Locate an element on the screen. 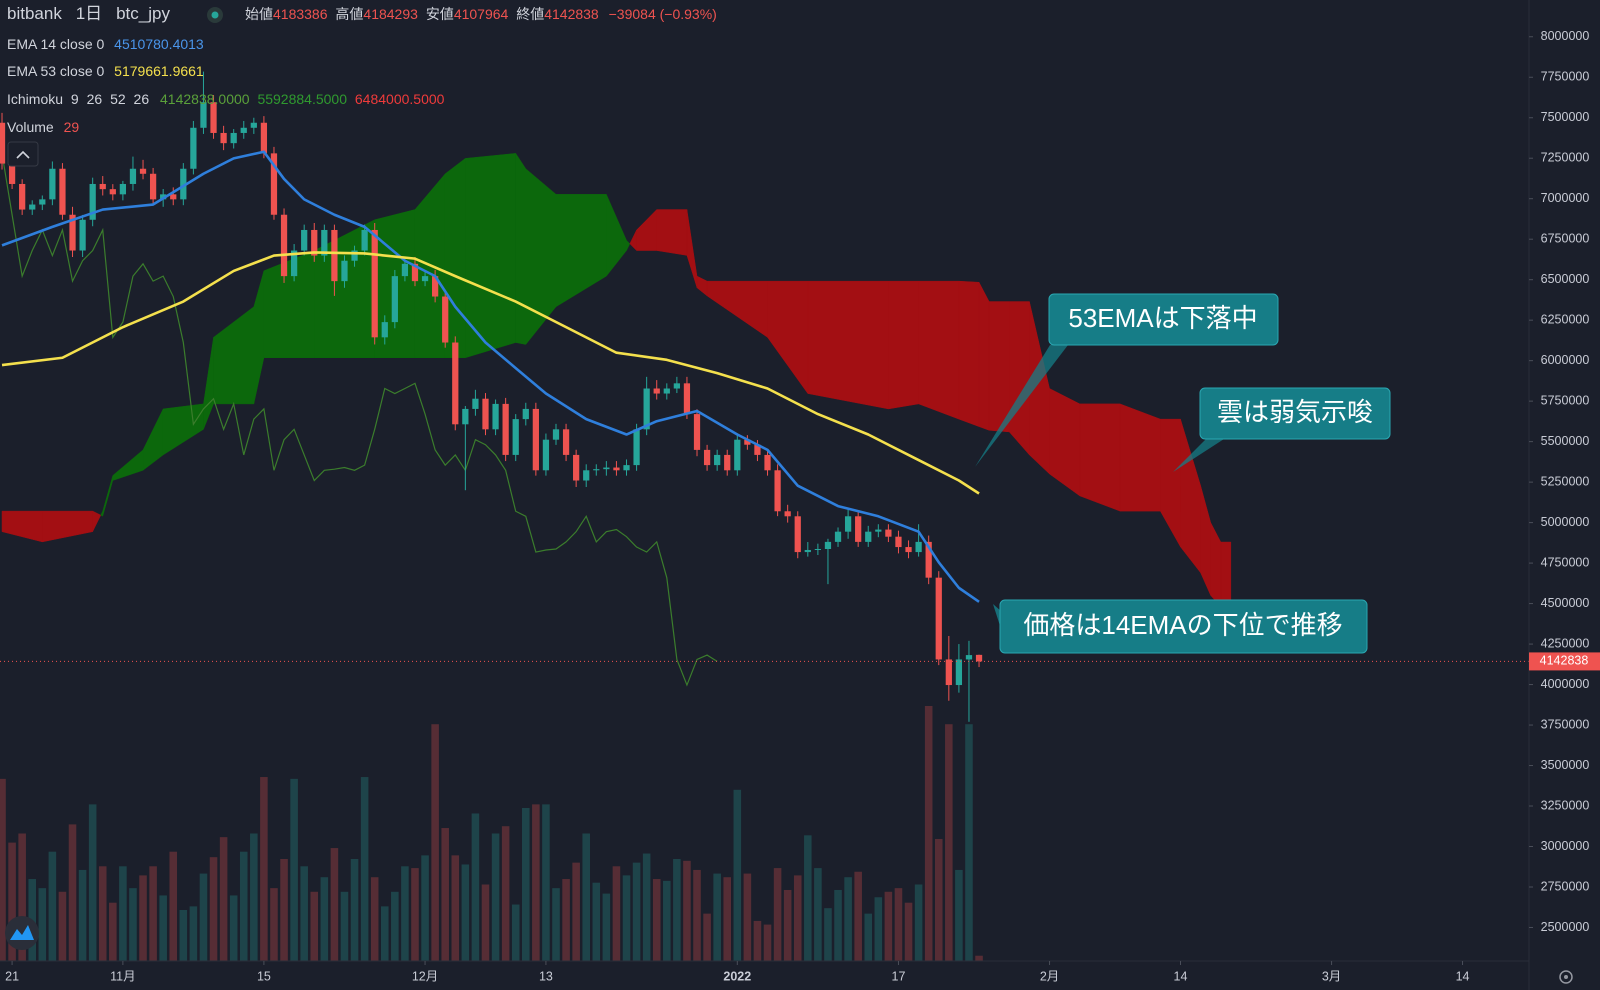 Image resolution: width=1600 pixels, height=990 pixels. collapse-icon is located at coordinates (23, 154).